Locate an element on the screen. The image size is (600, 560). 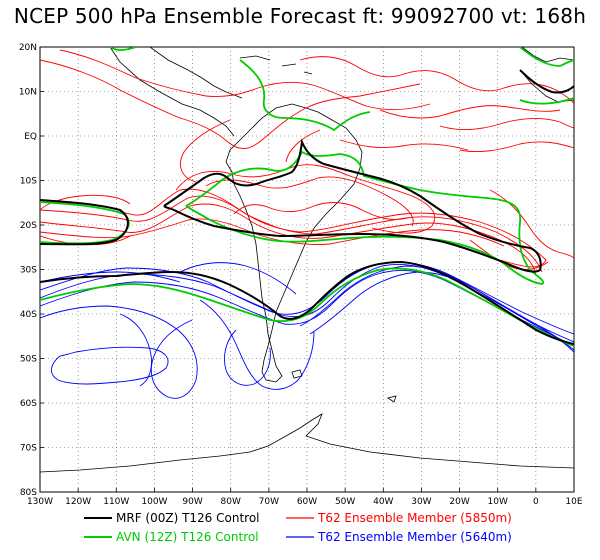
antarctica-coast is located at coordinates (307, 443).